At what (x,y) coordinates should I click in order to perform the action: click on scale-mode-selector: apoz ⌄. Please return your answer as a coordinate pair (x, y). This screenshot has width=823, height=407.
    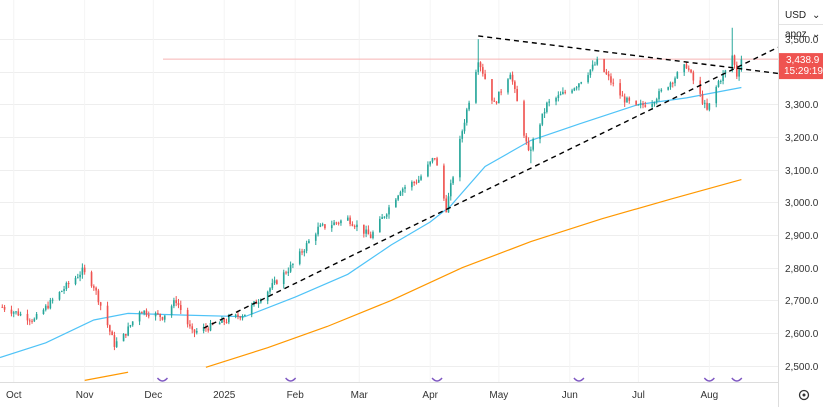
    Looking at the image, I should click on (802, 34).